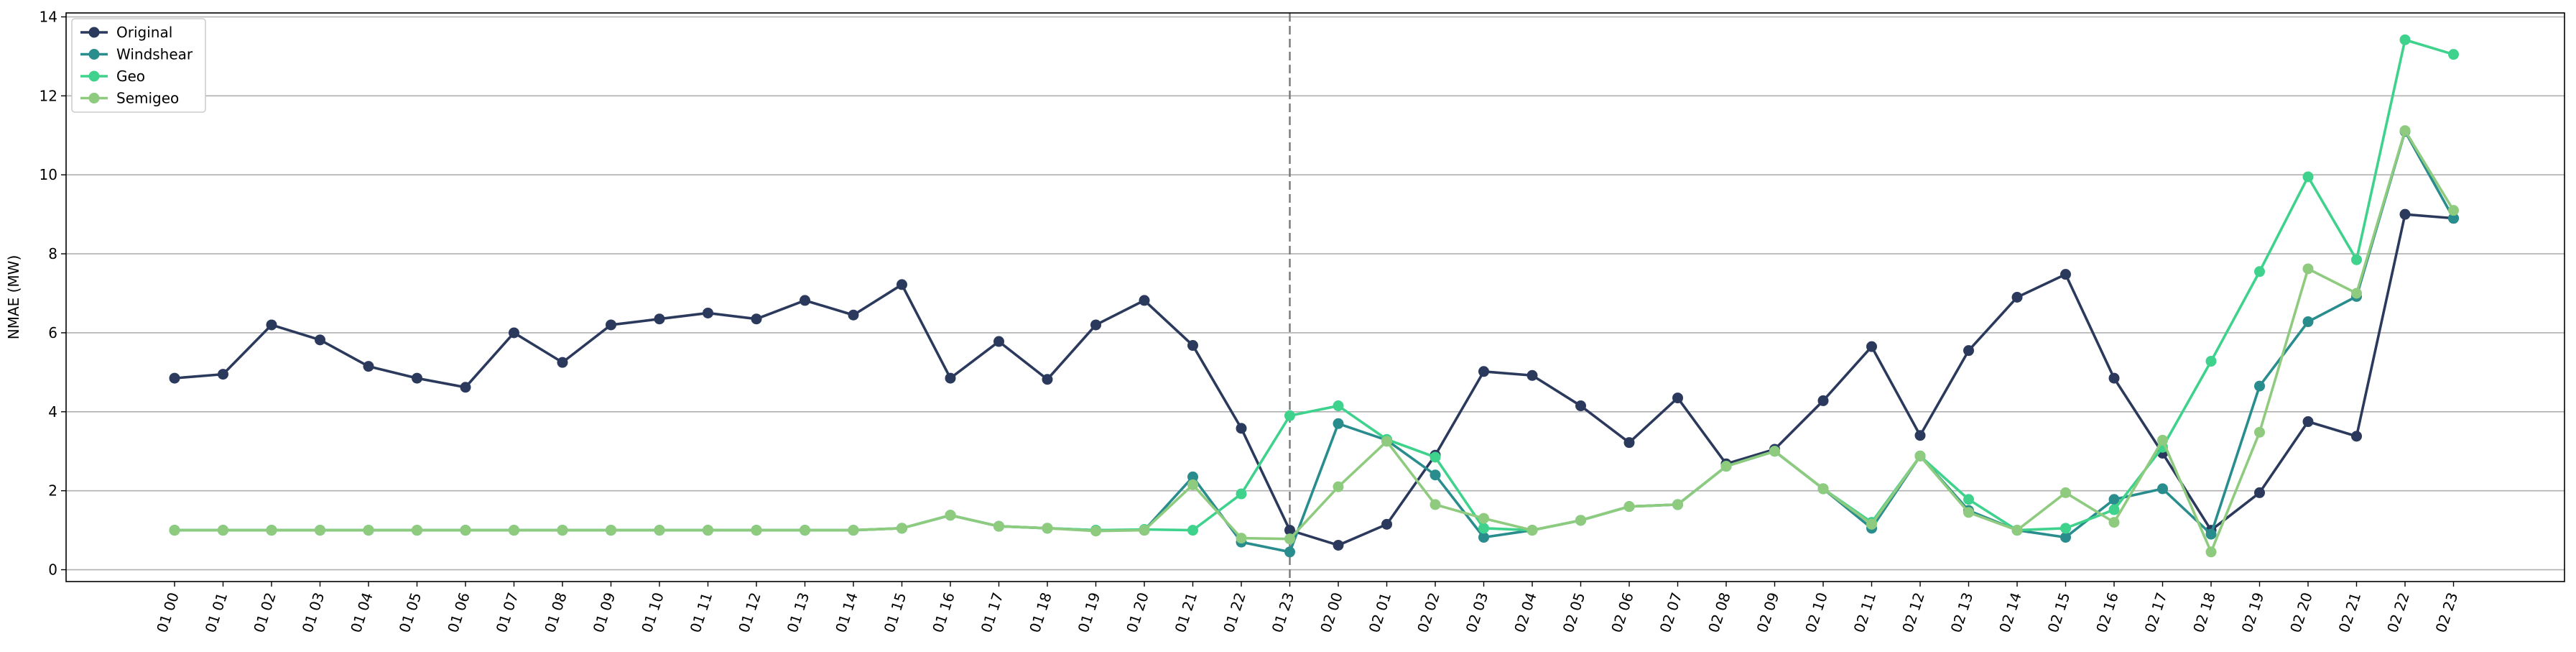 The height and width of the screenshot is (652, 2576). What do you see at coordinates (1622, 613) in the screenshot?
I see `x-tick-label: 02 06` at bounding box center [1622, 613].